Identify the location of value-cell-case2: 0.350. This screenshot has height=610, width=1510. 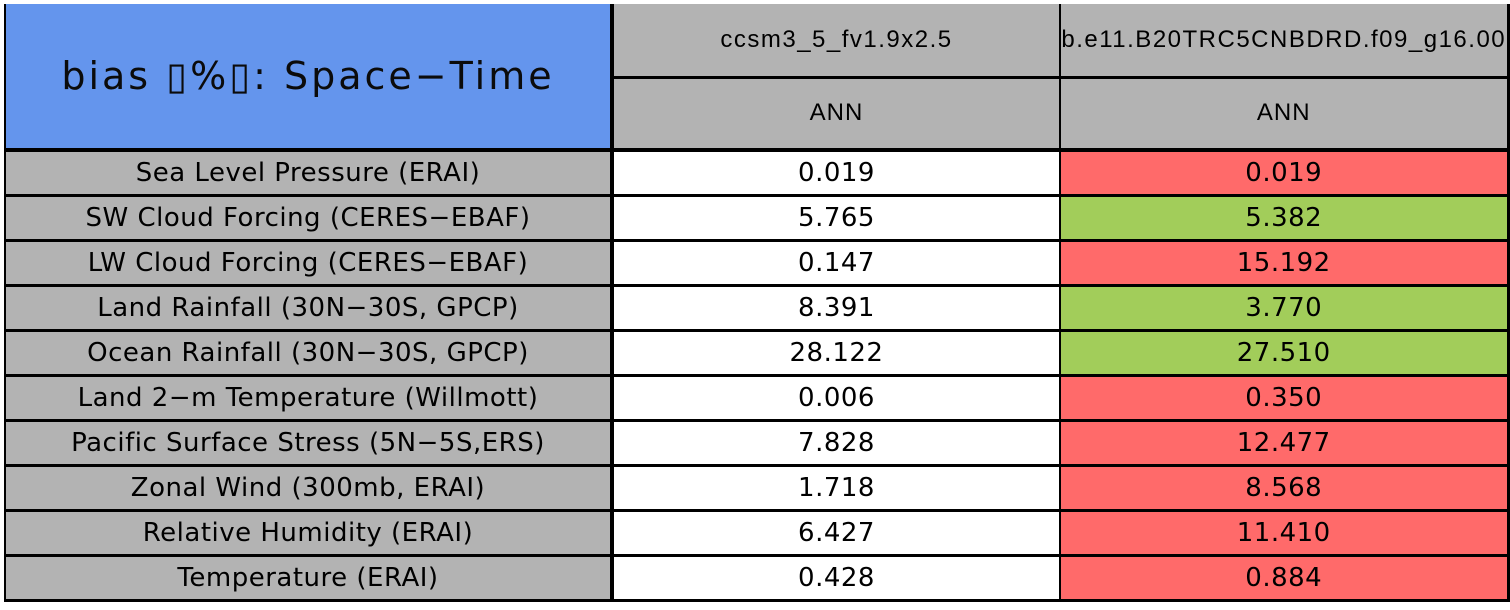
(1284, 398).